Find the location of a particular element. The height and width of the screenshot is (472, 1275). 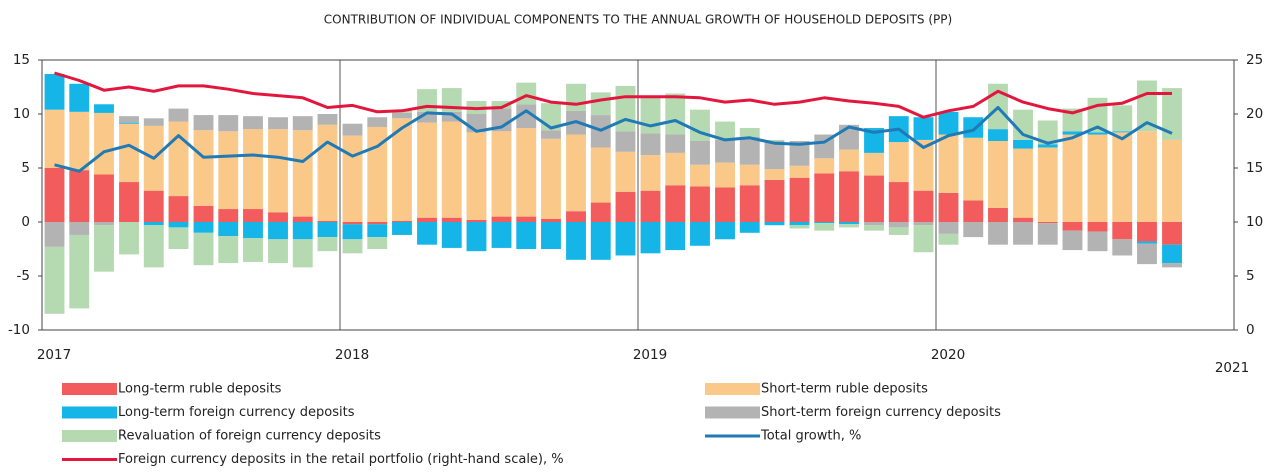

y2-tick-label: 5 is located at coordinates (1250, 276).